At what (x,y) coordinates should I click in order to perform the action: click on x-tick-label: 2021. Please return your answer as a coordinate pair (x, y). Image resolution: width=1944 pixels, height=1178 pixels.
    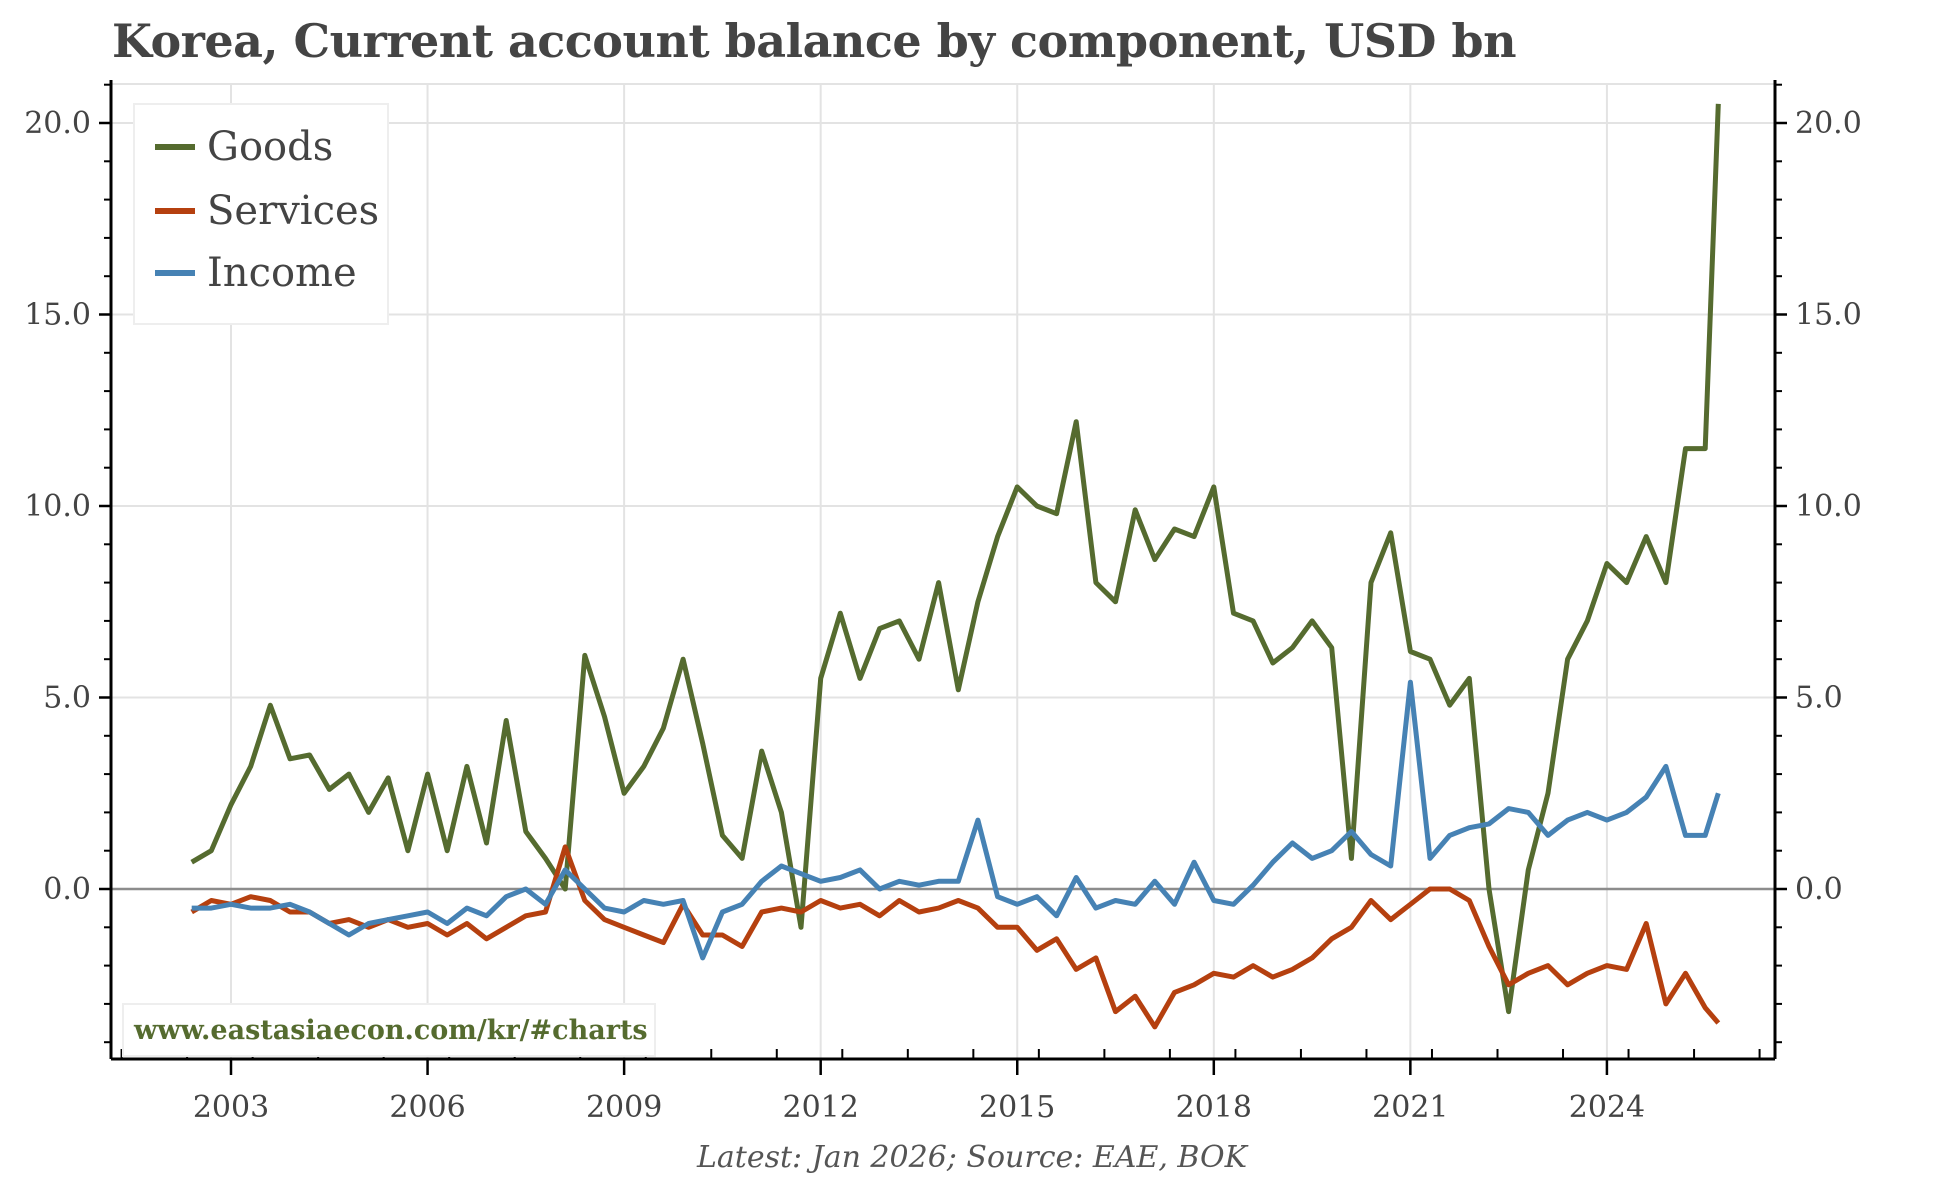
    Looking at the image, I should click on (1410, 1107).